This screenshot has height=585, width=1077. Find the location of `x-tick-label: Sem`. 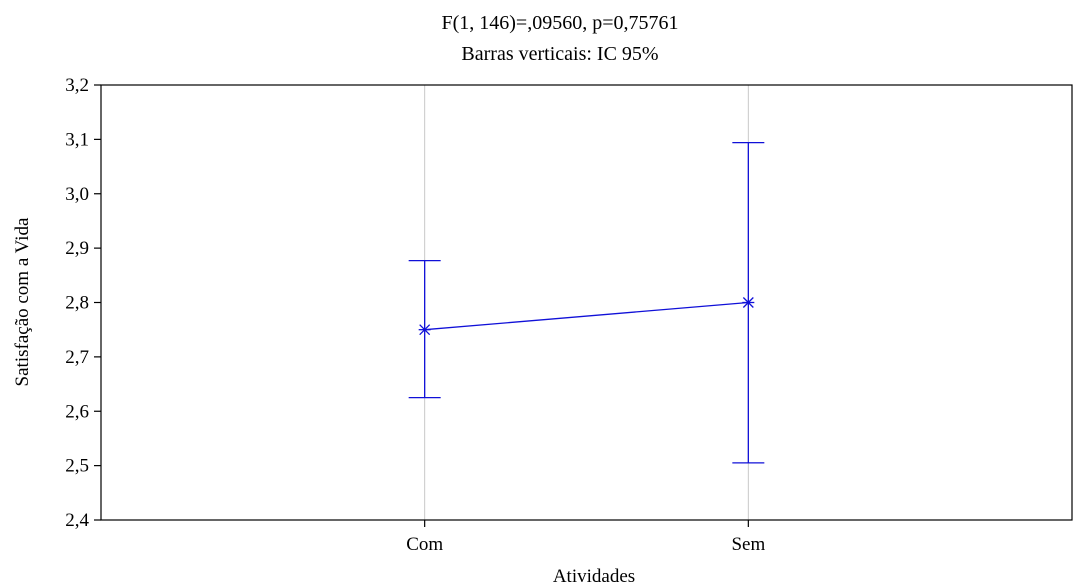

x-tick-label: Sem is located at coordinates (748, 544).